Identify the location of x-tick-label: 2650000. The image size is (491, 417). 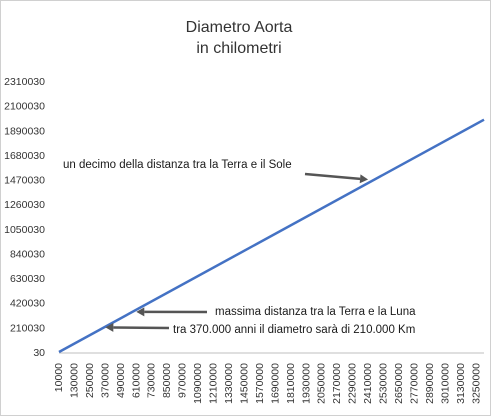
(399, 383).